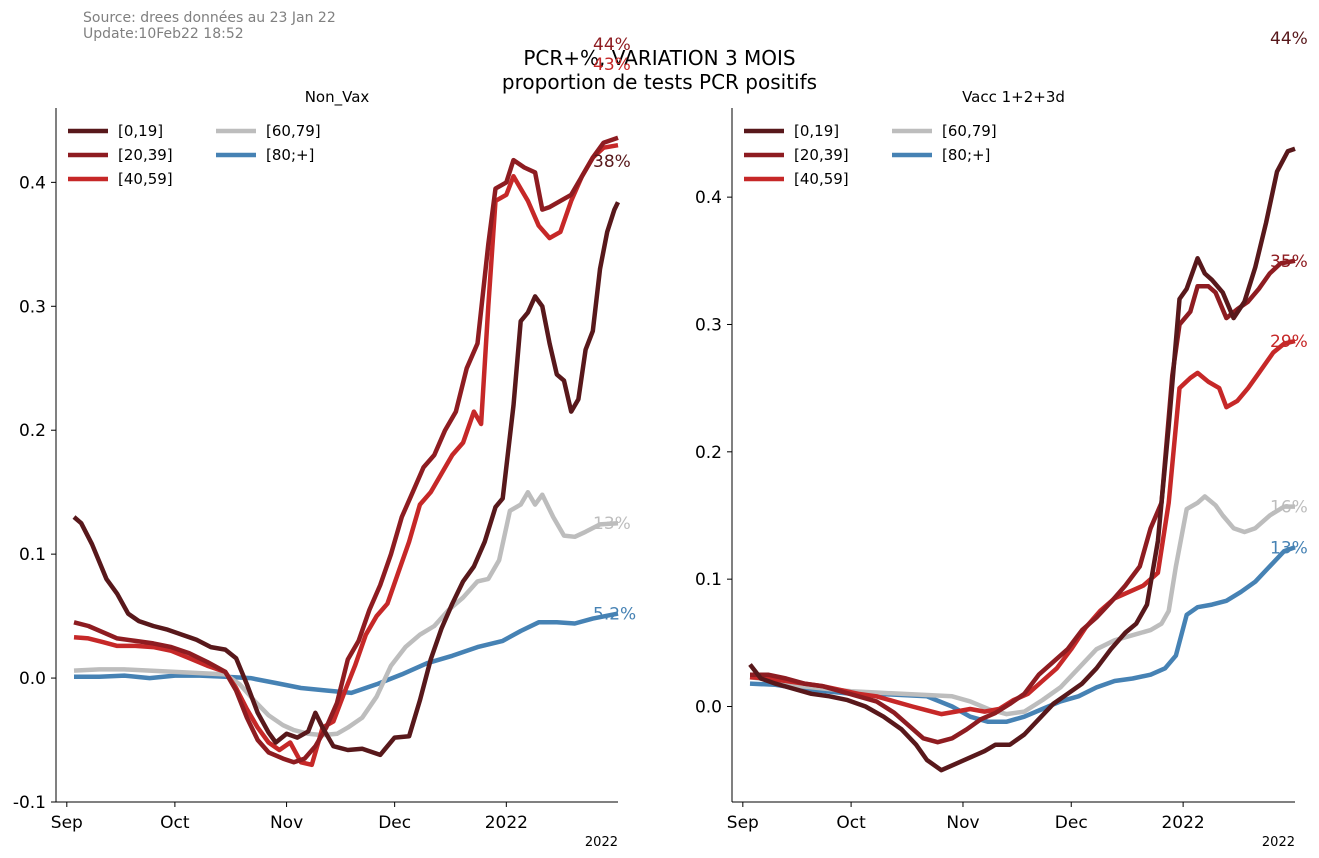 This screenshot has width=1319, height=858. Describe the element at coordinates (1013, 97) in the screenshot. I see `panel-title: Vacc 1+2+3d` at that location.